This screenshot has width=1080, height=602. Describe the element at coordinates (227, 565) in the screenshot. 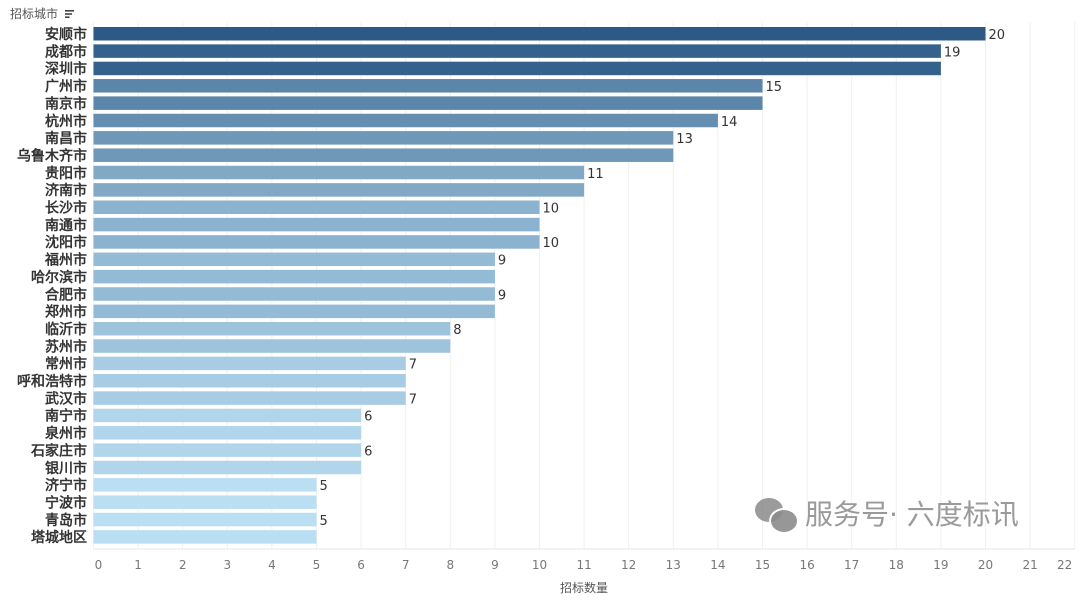

I see `x-tick-label: 3` at that location.